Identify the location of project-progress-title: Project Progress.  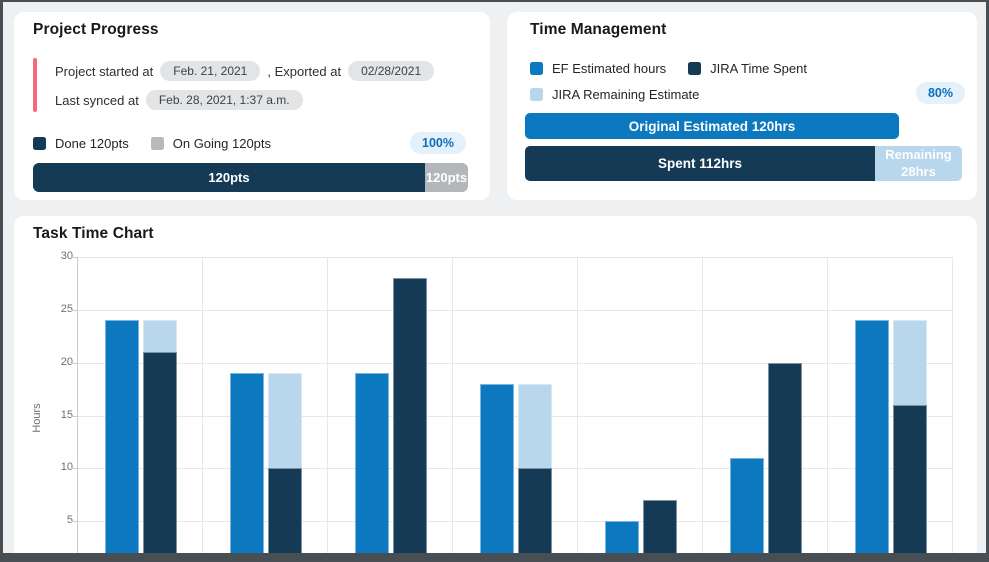
(96, 29).